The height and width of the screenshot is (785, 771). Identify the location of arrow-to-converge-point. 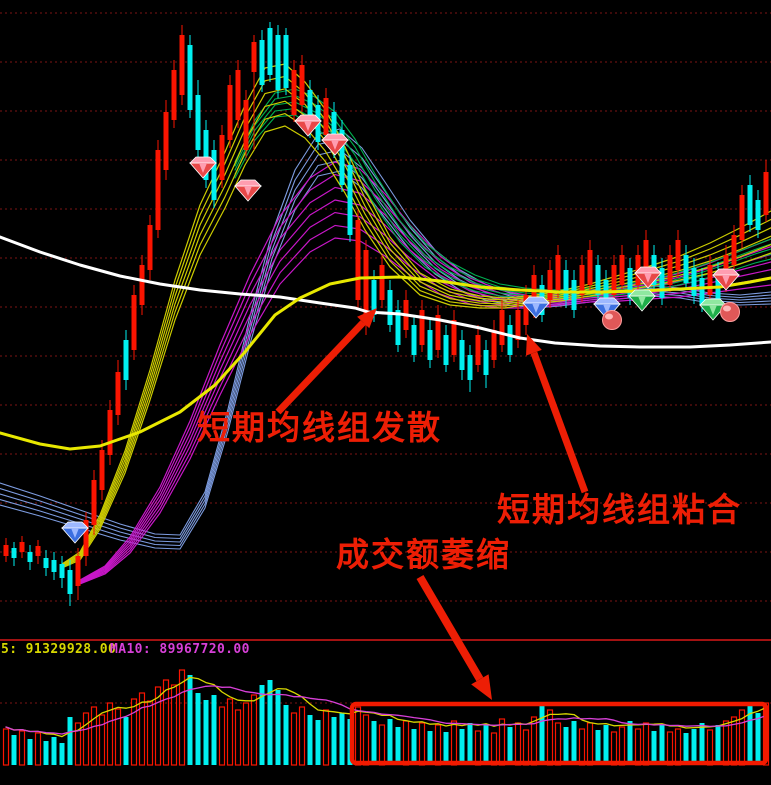
(559, 422).